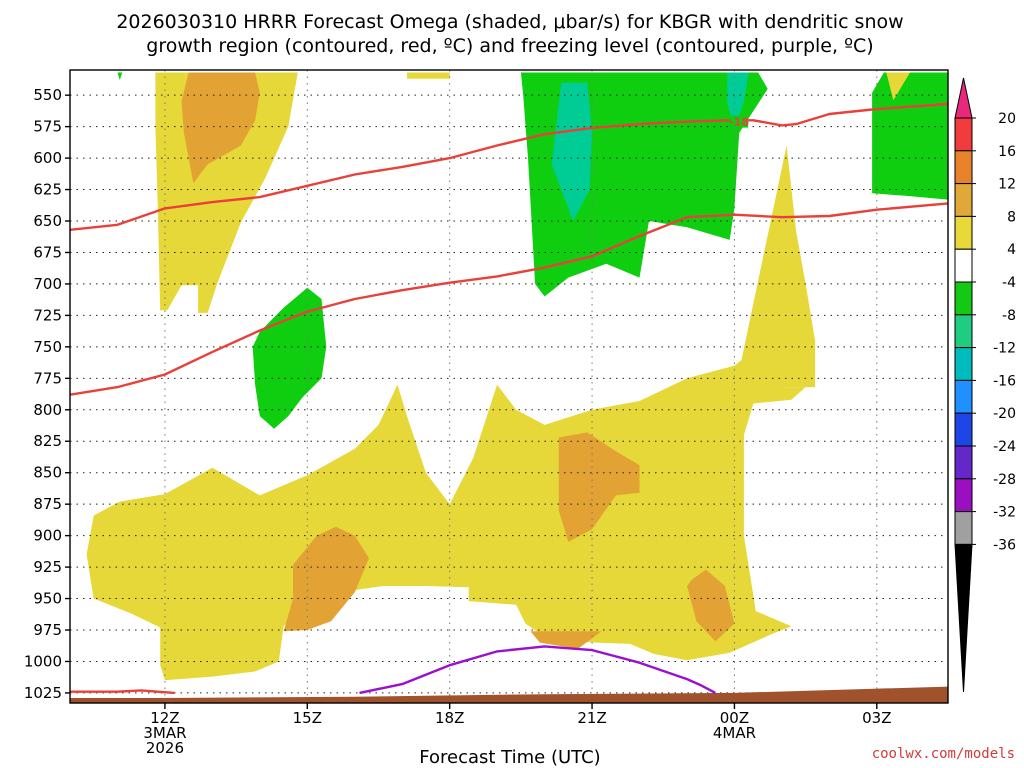 This screenshot has width=1024, height=768. I want to click on freezing-level-line, so click(537, 670).